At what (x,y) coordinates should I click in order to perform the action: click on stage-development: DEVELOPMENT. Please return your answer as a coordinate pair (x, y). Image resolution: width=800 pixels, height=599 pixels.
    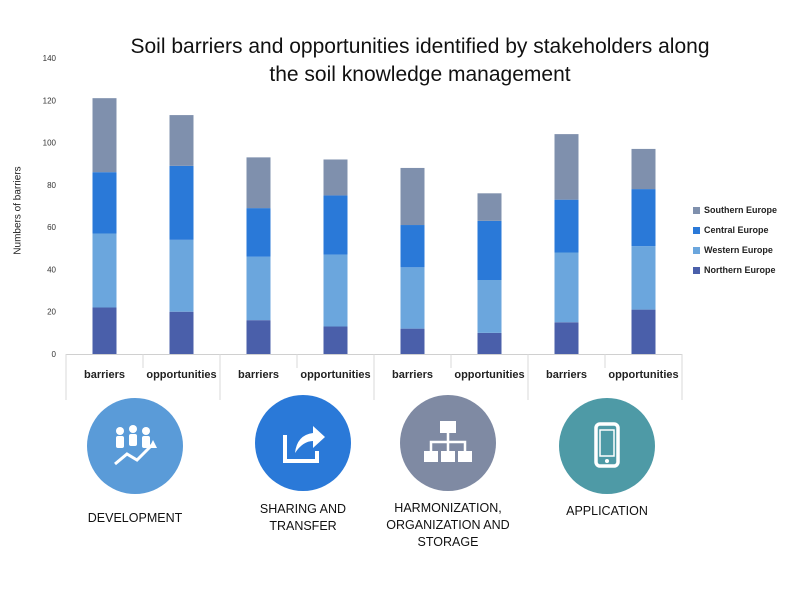
    Looking at the image, I should click on (135, 462).